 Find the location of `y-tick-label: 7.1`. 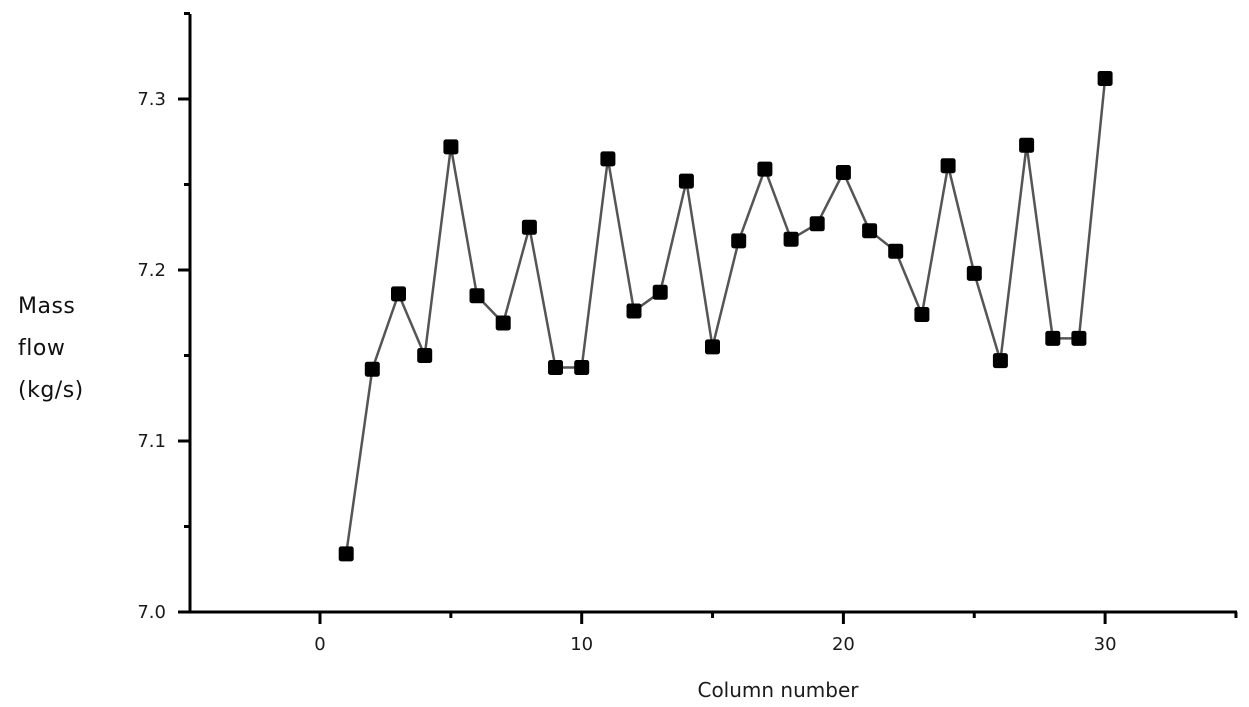

y-tick-label: 7.1 is located at coordinates (151, 441).